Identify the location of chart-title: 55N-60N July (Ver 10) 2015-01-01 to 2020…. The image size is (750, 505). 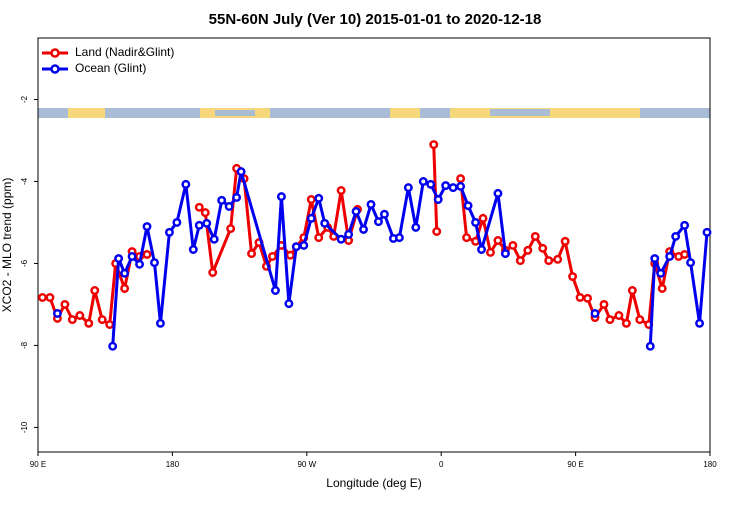
(375, 19).